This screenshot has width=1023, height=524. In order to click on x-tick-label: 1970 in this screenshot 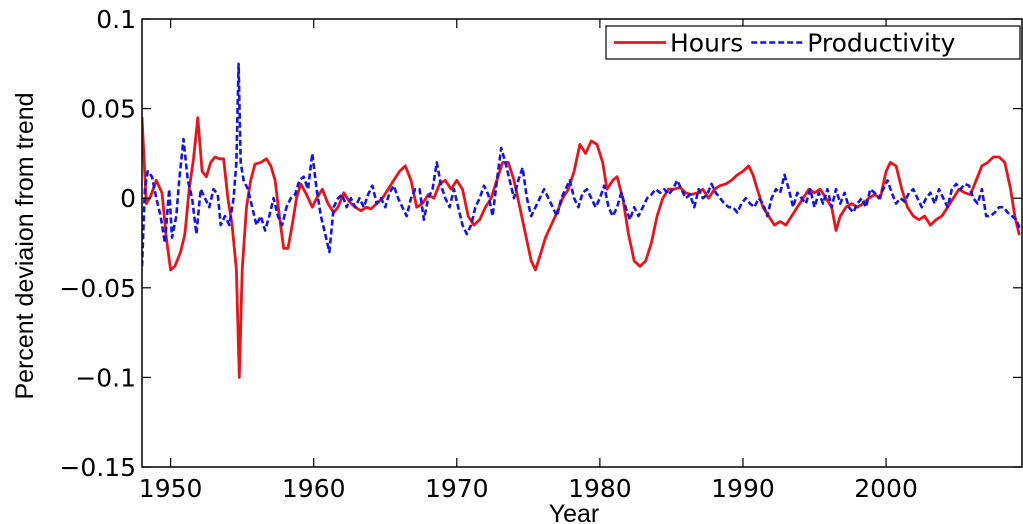, I will do `click(457, 488)`.